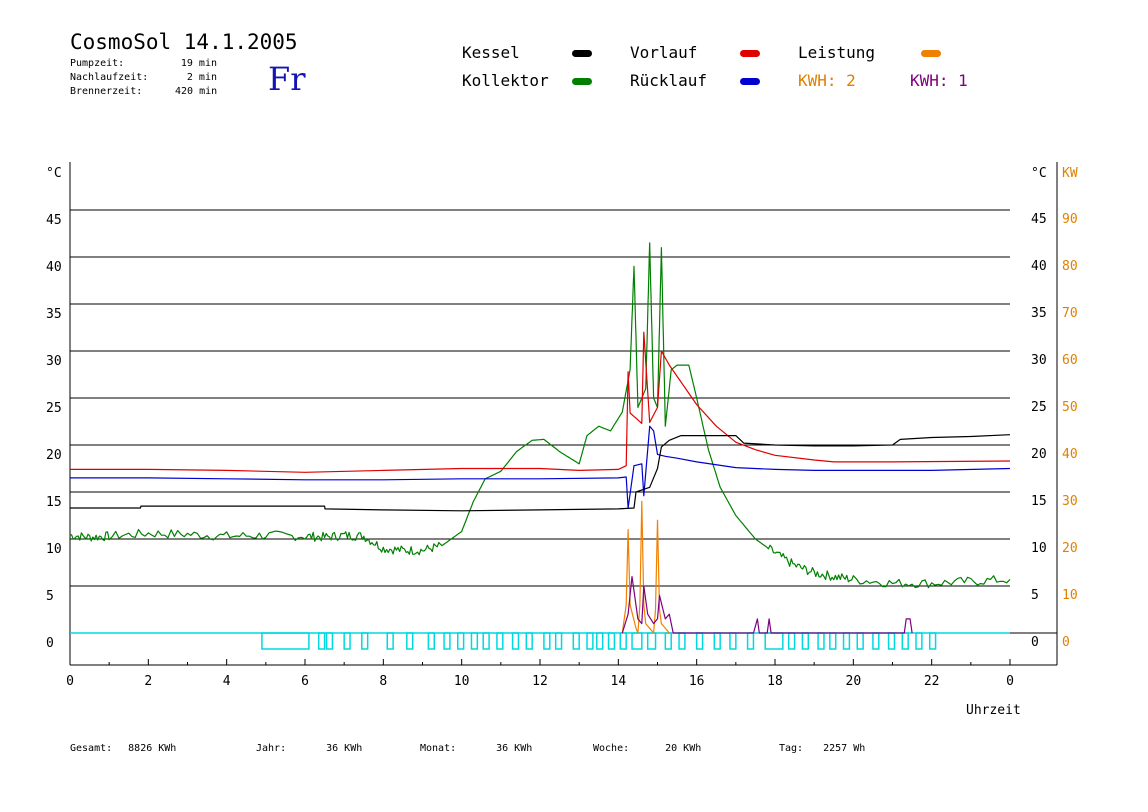 This screenshot has height=812, width=1148. What do you see at coordinates (1066, 642) in the screenshot?
I see `y2-tick-label: 0` at bounding box center [1066, 642].